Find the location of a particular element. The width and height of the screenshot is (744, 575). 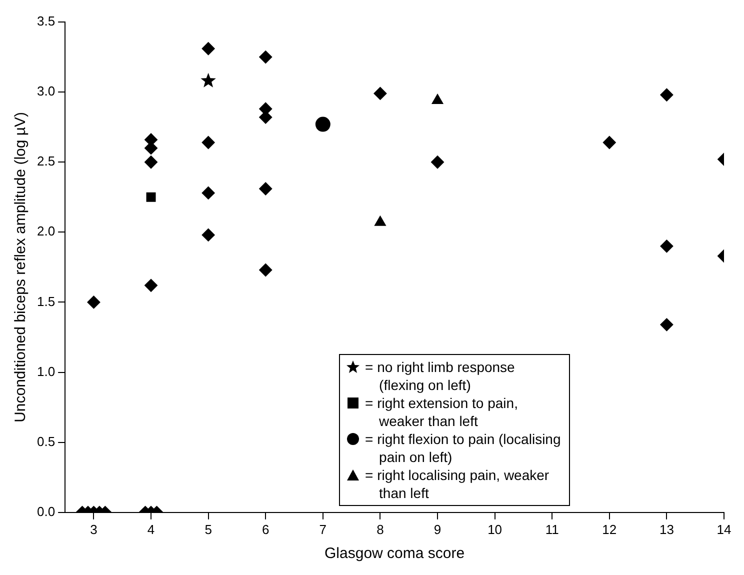

y-tick-label: 2.5 is located at coordinates (46, 161).